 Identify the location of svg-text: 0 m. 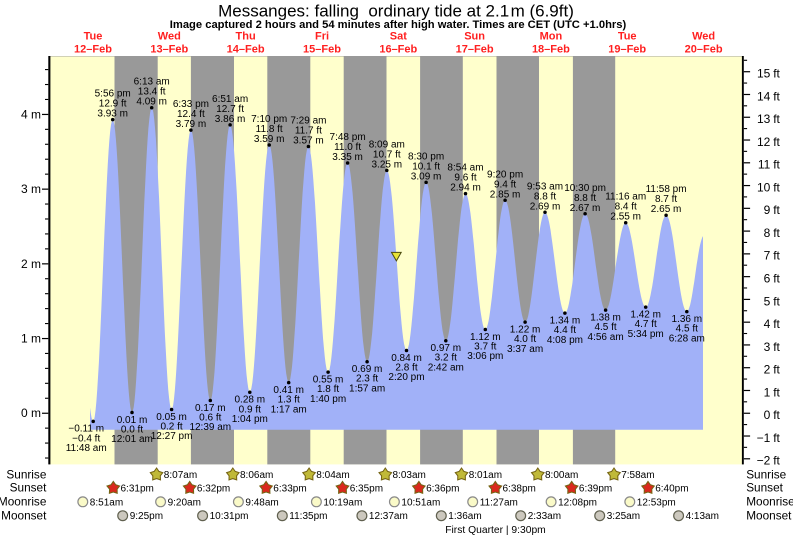
(31, 413).